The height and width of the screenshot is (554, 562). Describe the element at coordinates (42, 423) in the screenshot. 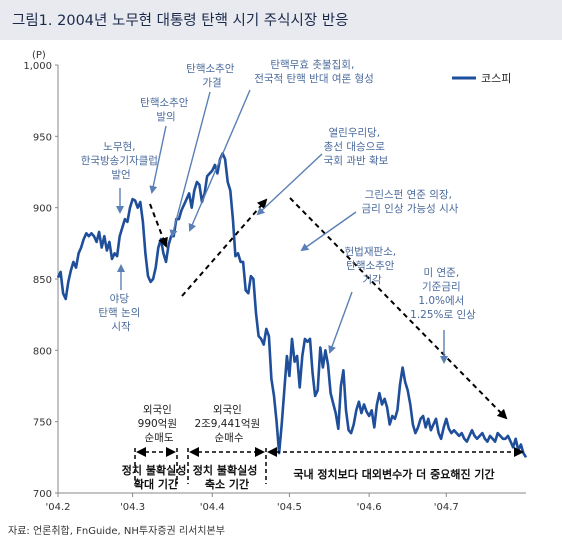

I see `y-tick-label: 750` at that location.